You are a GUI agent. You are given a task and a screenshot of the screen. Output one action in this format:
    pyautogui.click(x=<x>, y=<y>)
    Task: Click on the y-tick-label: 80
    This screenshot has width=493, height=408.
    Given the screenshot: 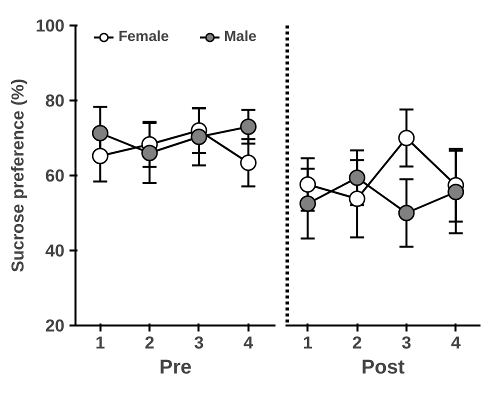 What is the action you would take?
    pyautogui.click(x=55, y=100)
    